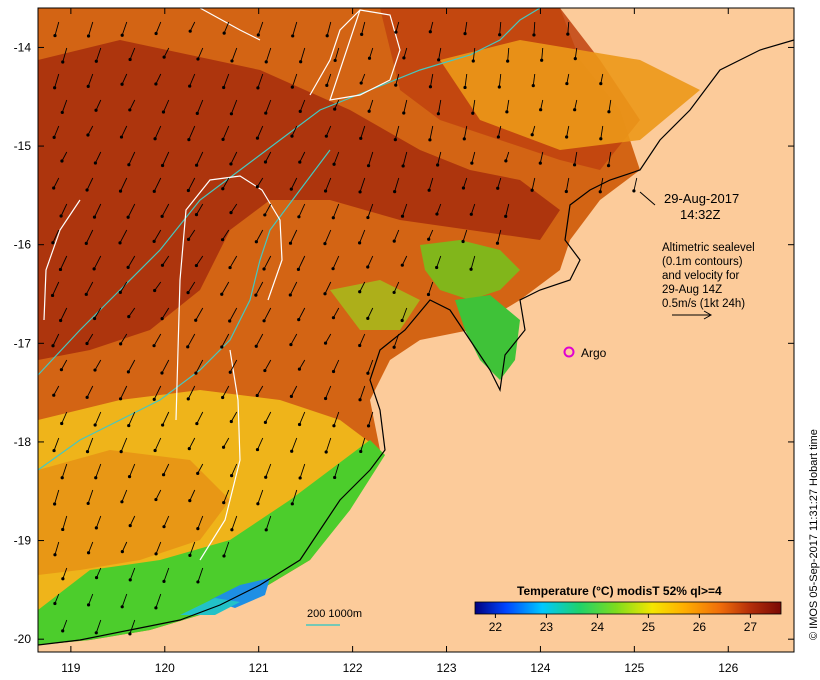  I want to click on sst-orange-band, so click(570, 95).